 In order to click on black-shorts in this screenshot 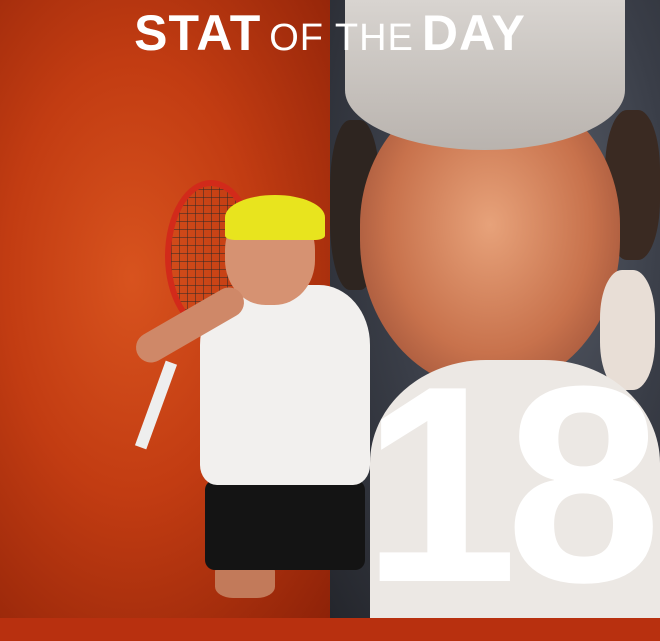, I will do `click(285, 525)`.